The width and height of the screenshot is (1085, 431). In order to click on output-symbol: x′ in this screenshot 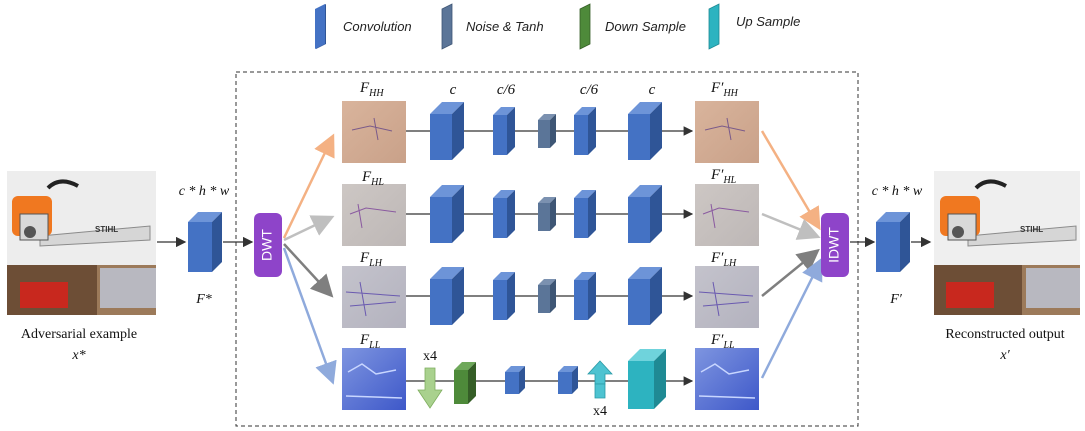, I will do `click(1004, 355)`.